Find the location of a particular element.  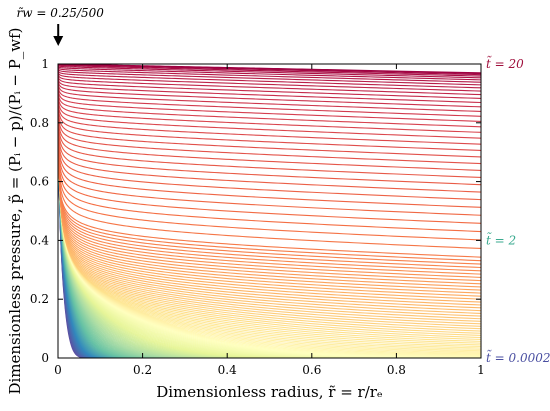

y-tick-label: 0.2 is located at coordinates (39, 299).